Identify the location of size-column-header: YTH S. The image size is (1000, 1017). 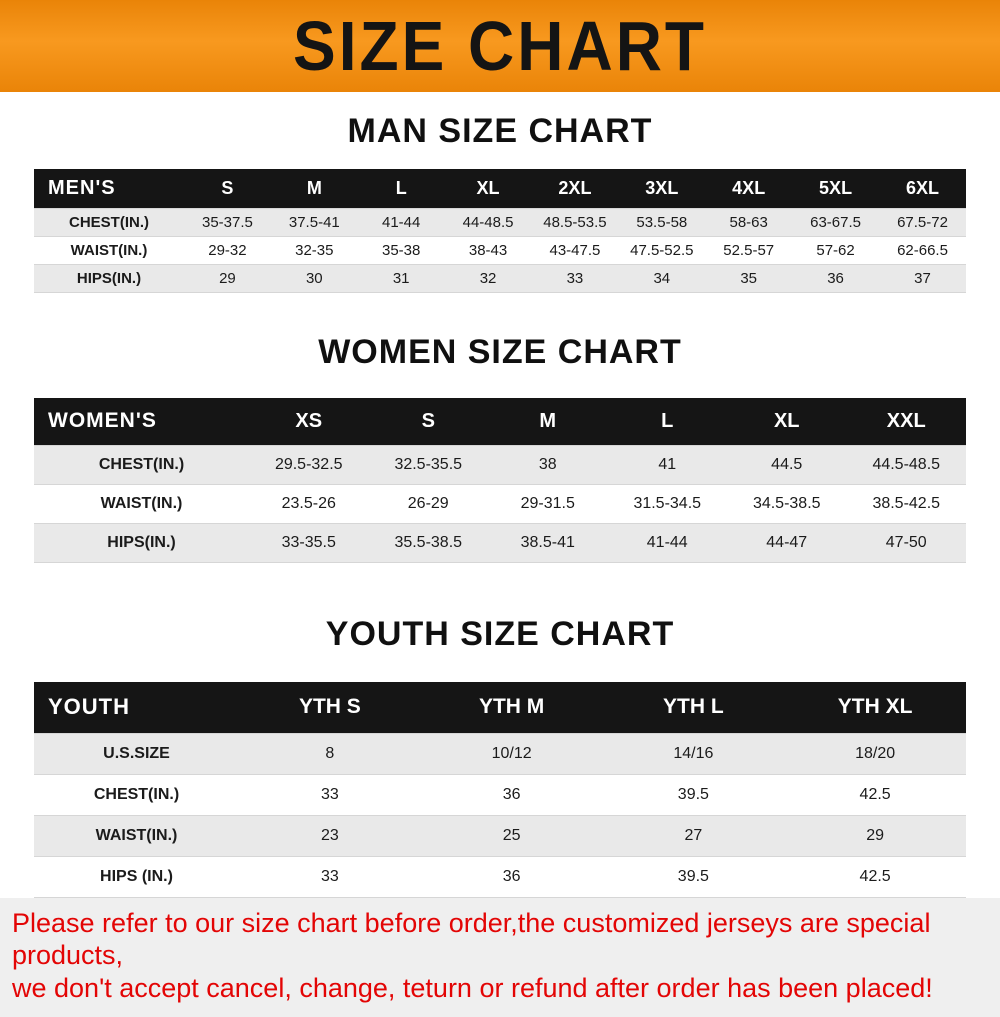
(330, 707).